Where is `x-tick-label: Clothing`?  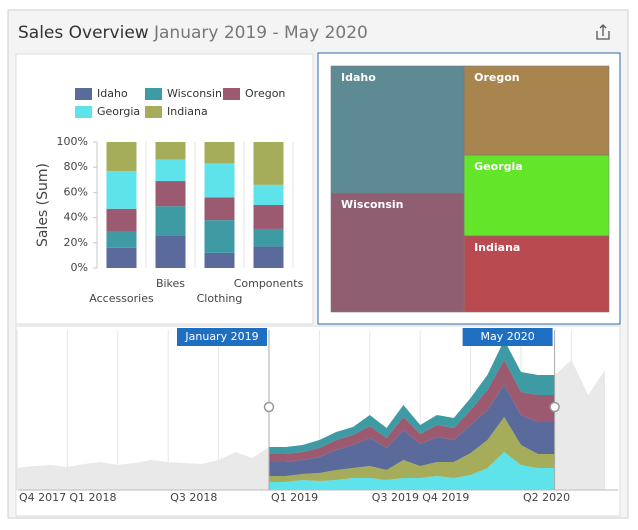
x-tick-label: Clothing is located at coordinates (220, 298).